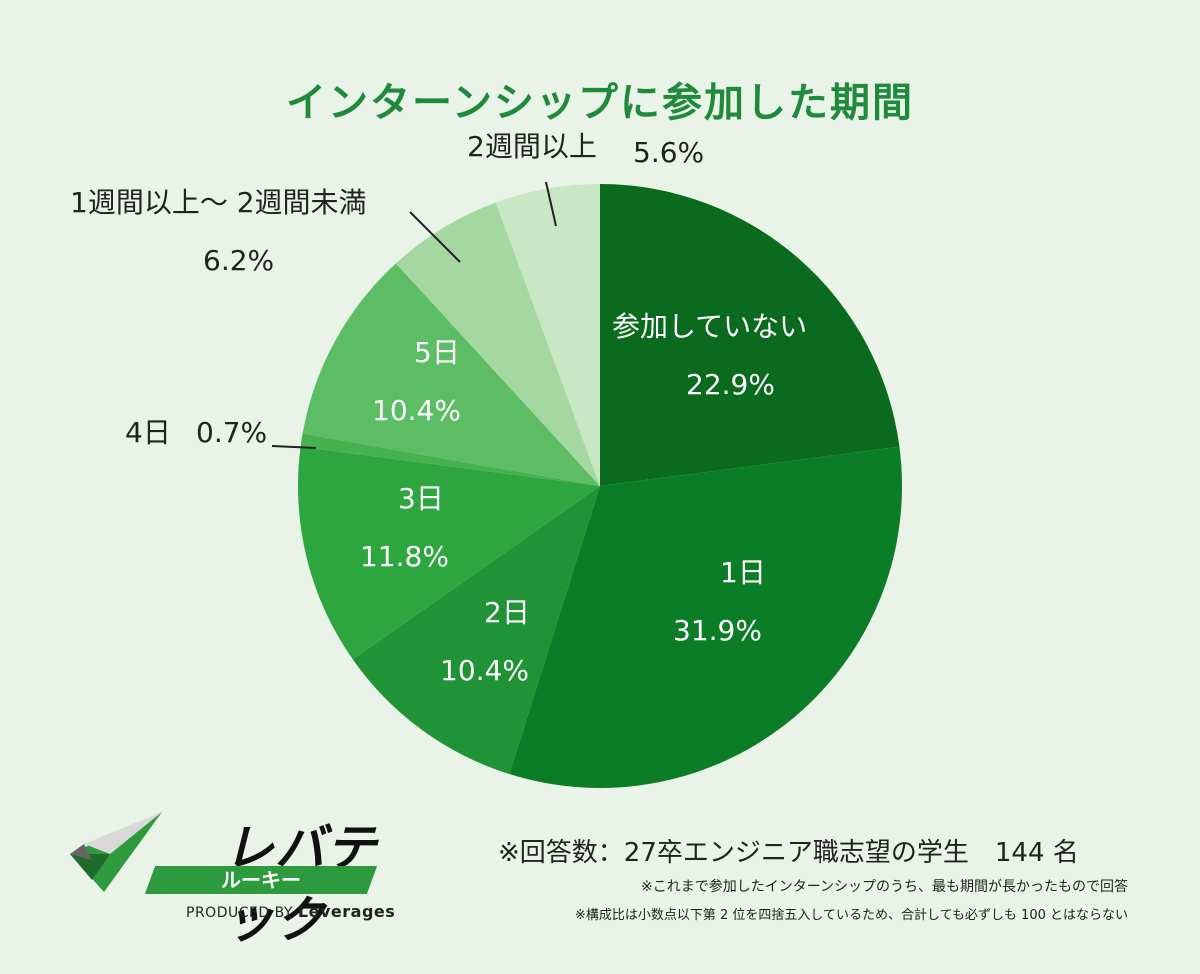 This screenshot has width=1200, height=974. Describe the element at coordinates (600, 103) in the screenshot. I see `chart-title: インターンシップに参加した期間` at that location.